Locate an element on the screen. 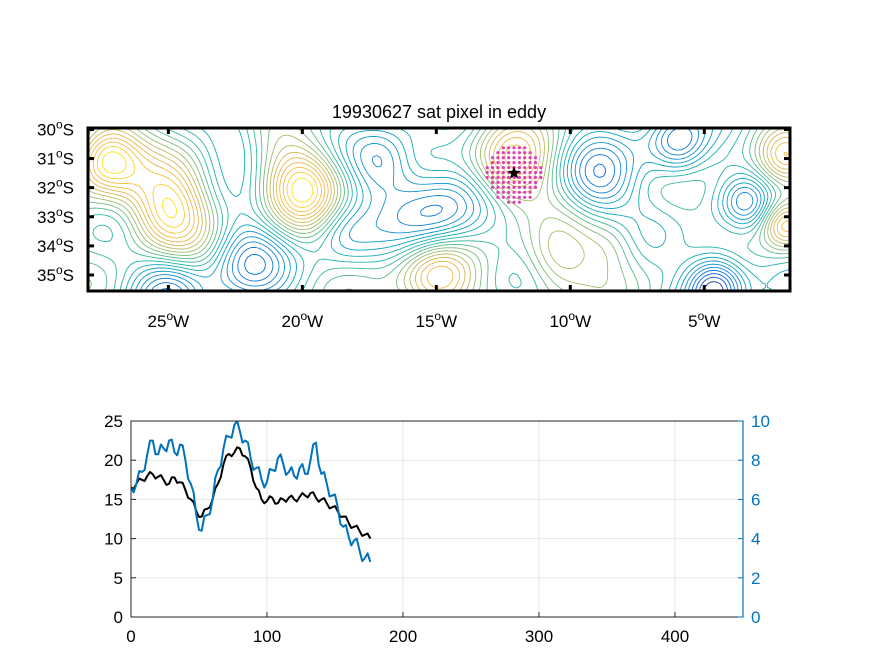 This screenshot has width=875, height=656. series-line-right-axis is located at coordinates (251, 492).